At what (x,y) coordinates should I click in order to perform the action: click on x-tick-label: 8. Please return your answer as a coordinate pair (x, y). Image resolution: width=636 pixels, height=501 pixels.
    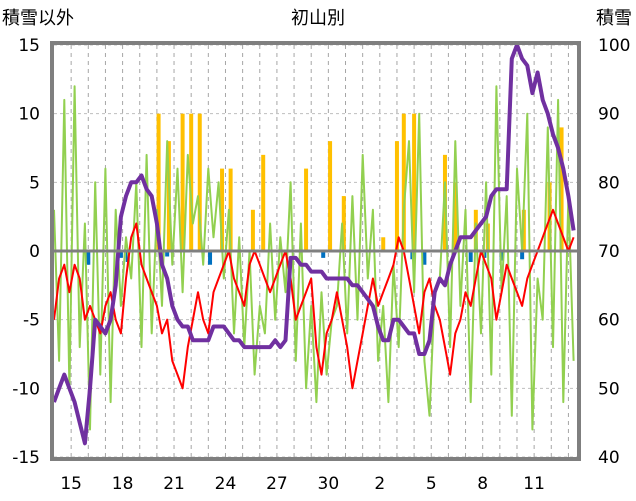
    Looking at the image, I should click on (482, 484).